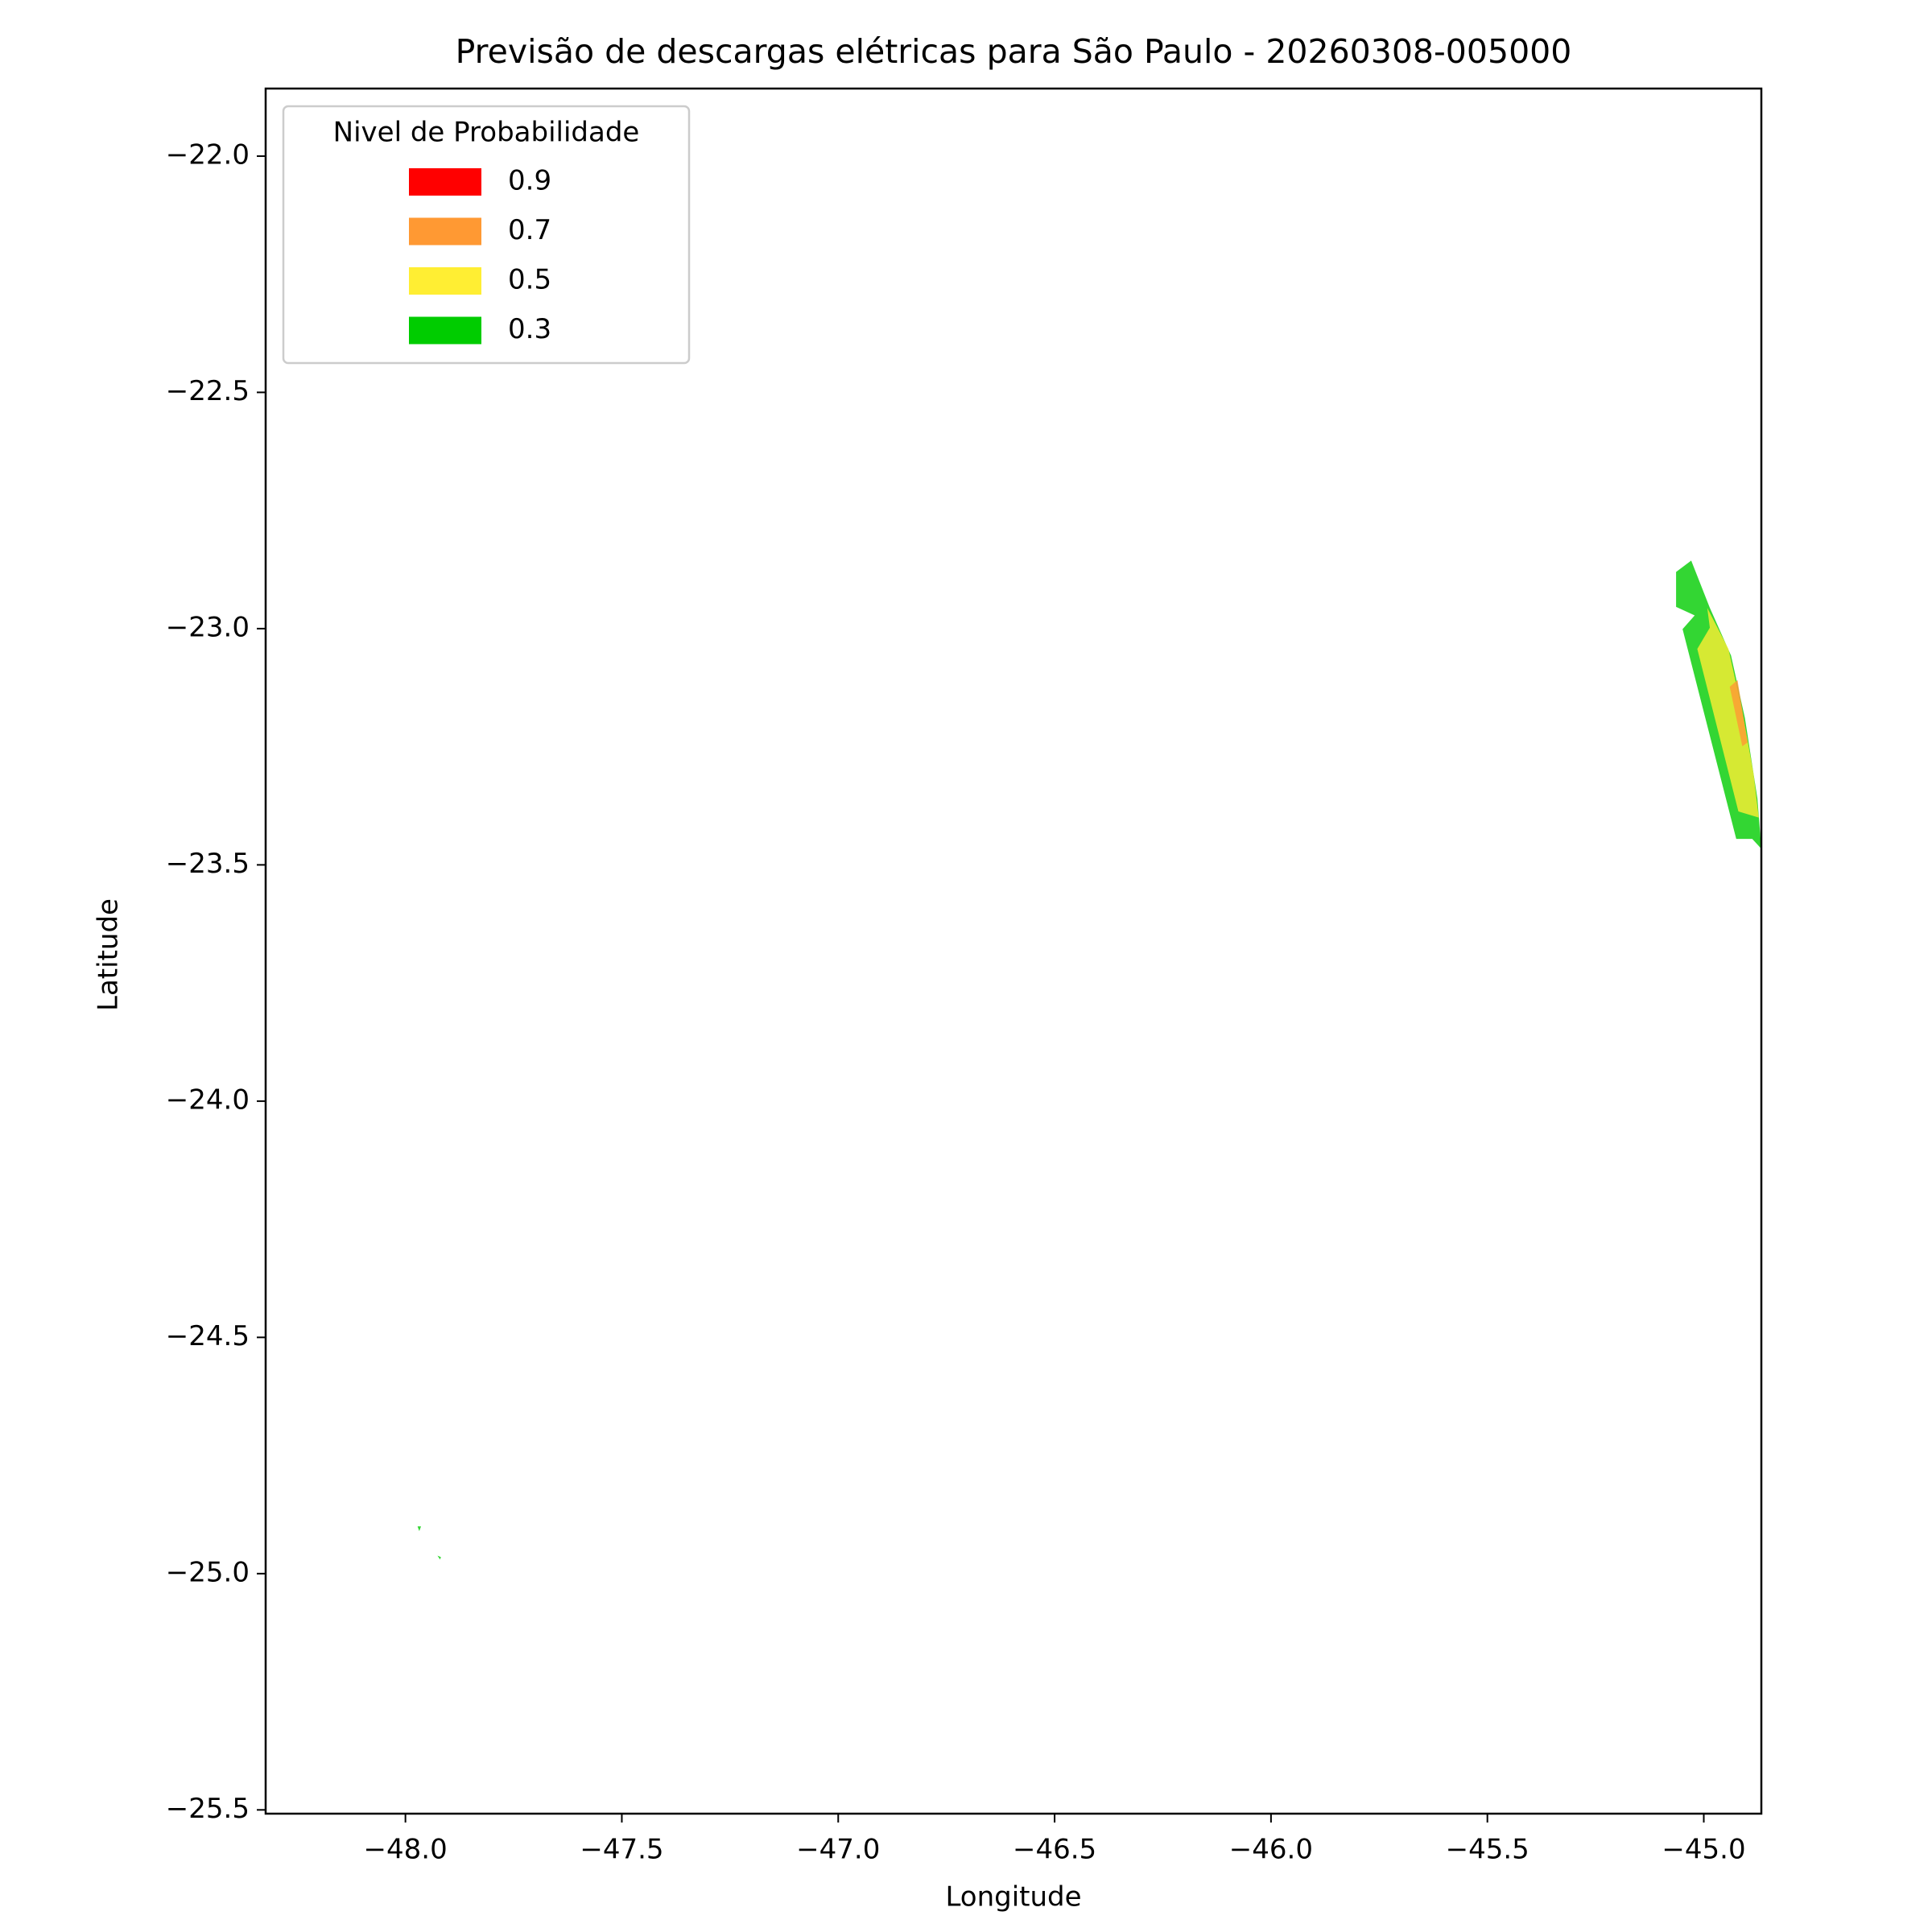  I want to click on x-tick-label: −45.0, so click(1703, 1850).